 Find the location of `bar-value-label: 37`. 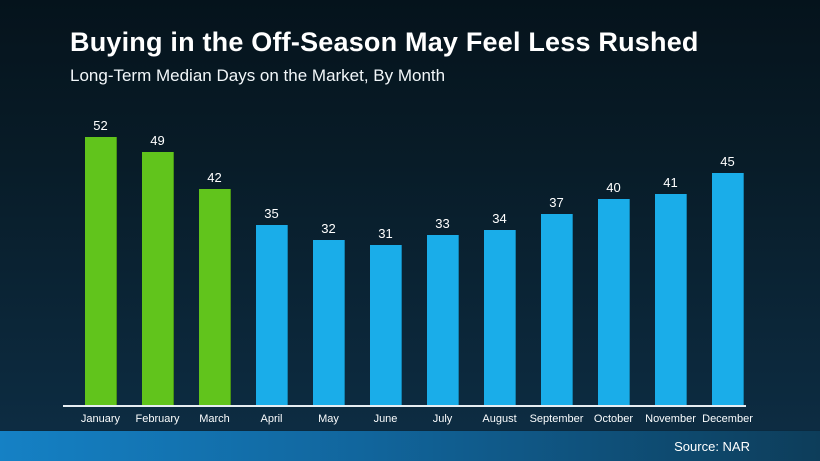

bar-value-label: 37 is located at coordinates (556, 202).